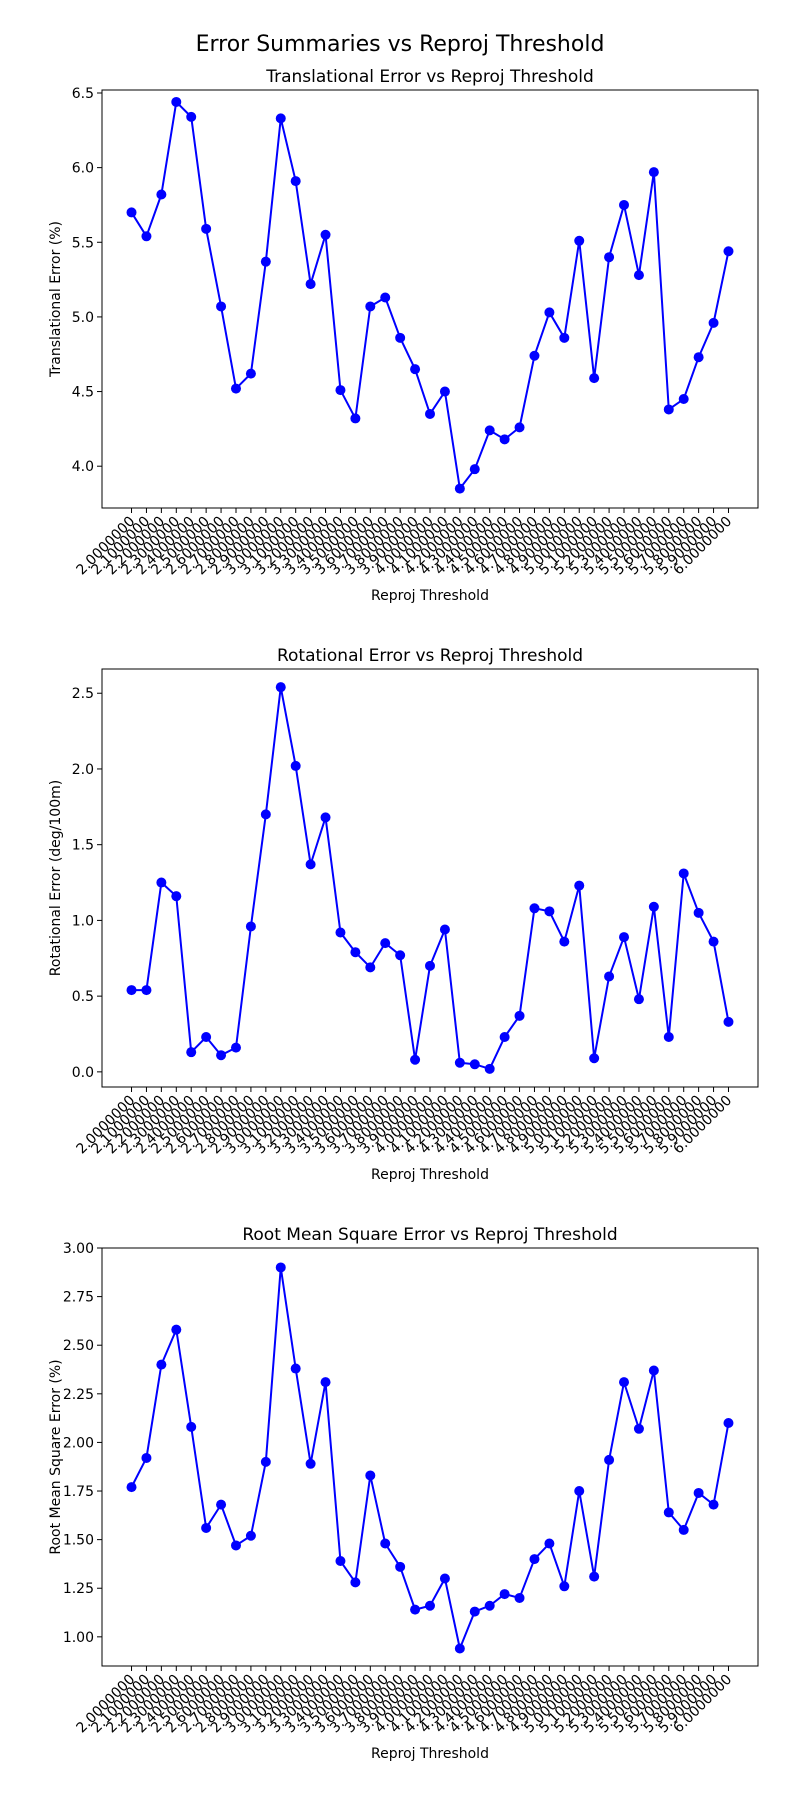 The height and width of the screenshot is (1800, 800). What do you see at coordinates (78, 1298) in the screenshot?
I see `y-tick-label: 2.75` at bounding box center [78, 1298].